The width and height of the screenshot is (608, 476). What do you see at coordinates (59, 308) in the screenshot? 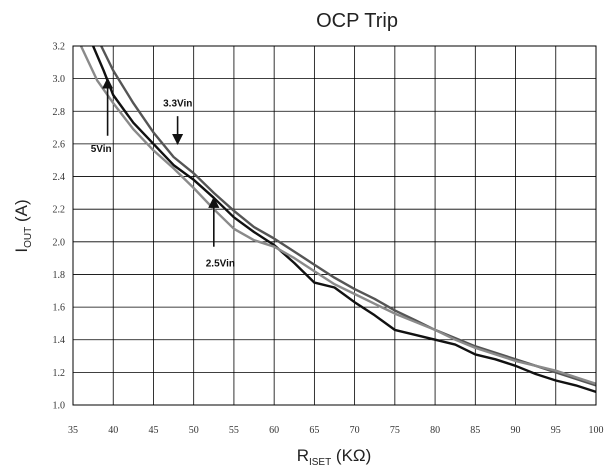
I see `y-tick-label: 1.6` at bounding box center [59, 308].